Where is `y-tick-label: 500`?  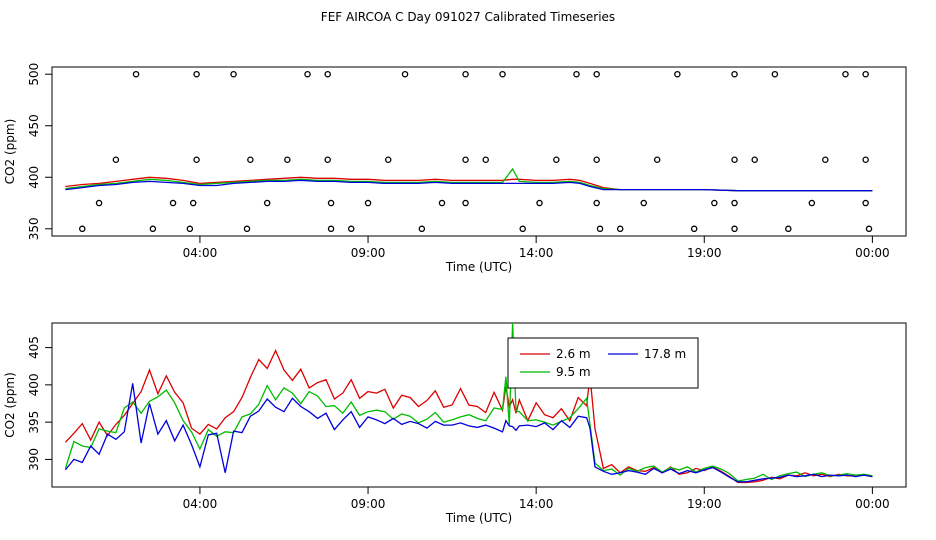
y-tick-label: 500 is located at coordinates (34, 74).